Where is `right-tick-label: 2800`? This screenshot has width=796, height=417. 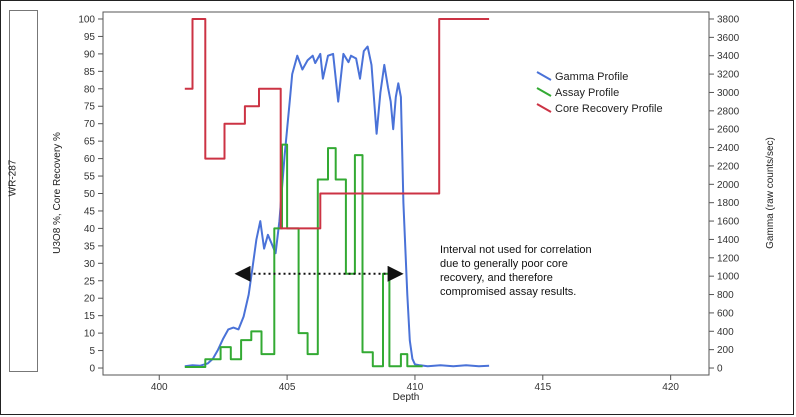 right-tick-label: 2800 is located at coordinates (728, 111).